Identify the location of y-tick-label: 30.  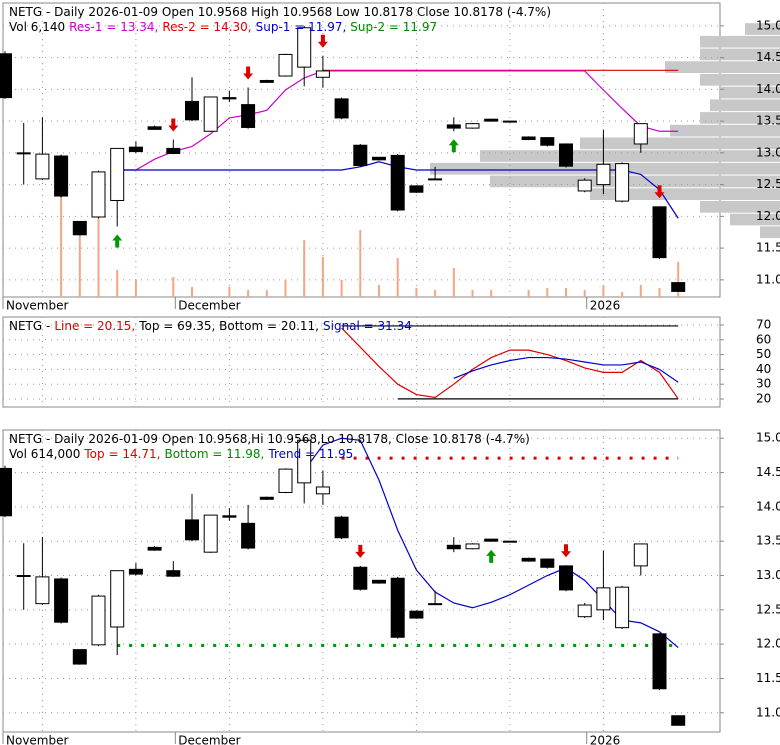
(763, 384).